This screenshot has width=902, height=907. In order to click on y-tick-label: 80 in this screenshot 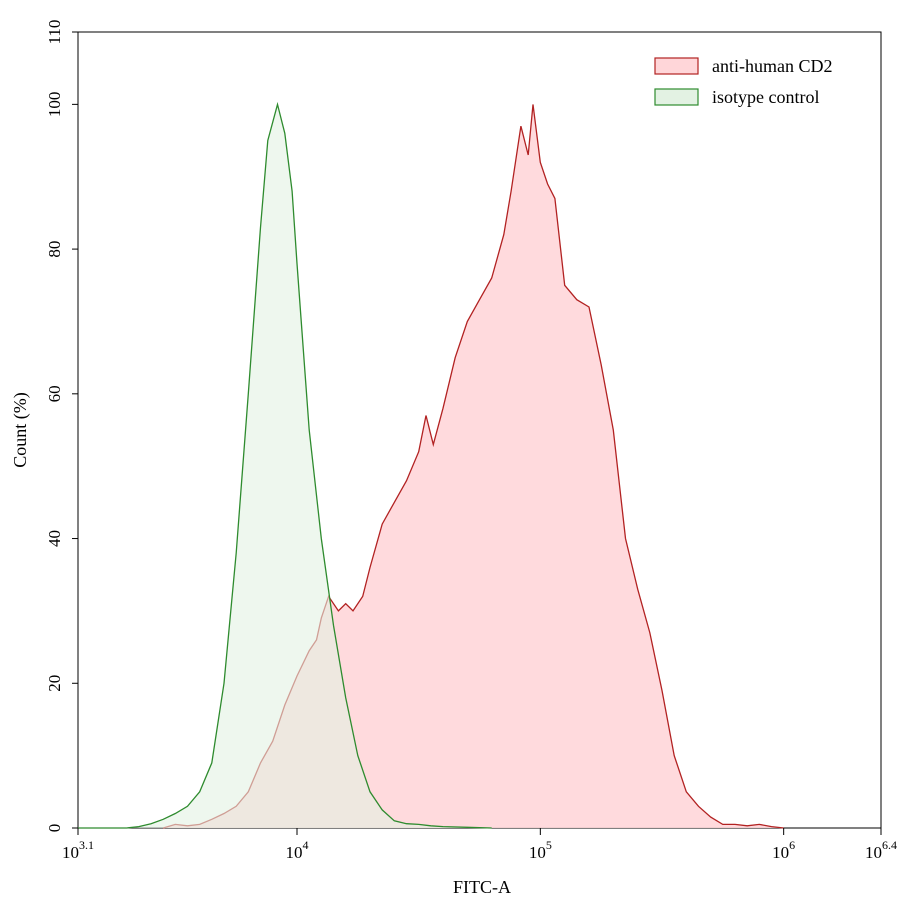, I will do `click(54, 249)`.